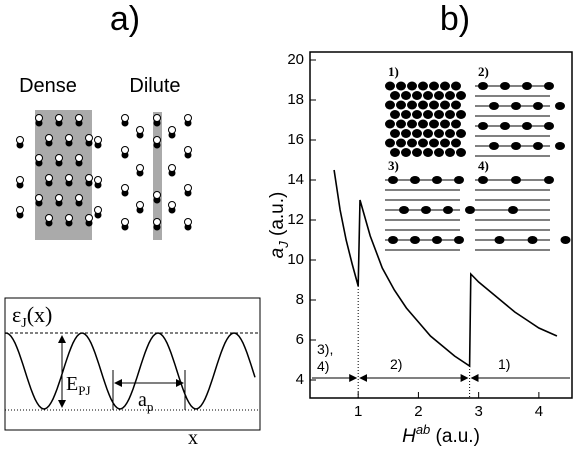  I want to click on barrier-main: E, so click(72, 384).